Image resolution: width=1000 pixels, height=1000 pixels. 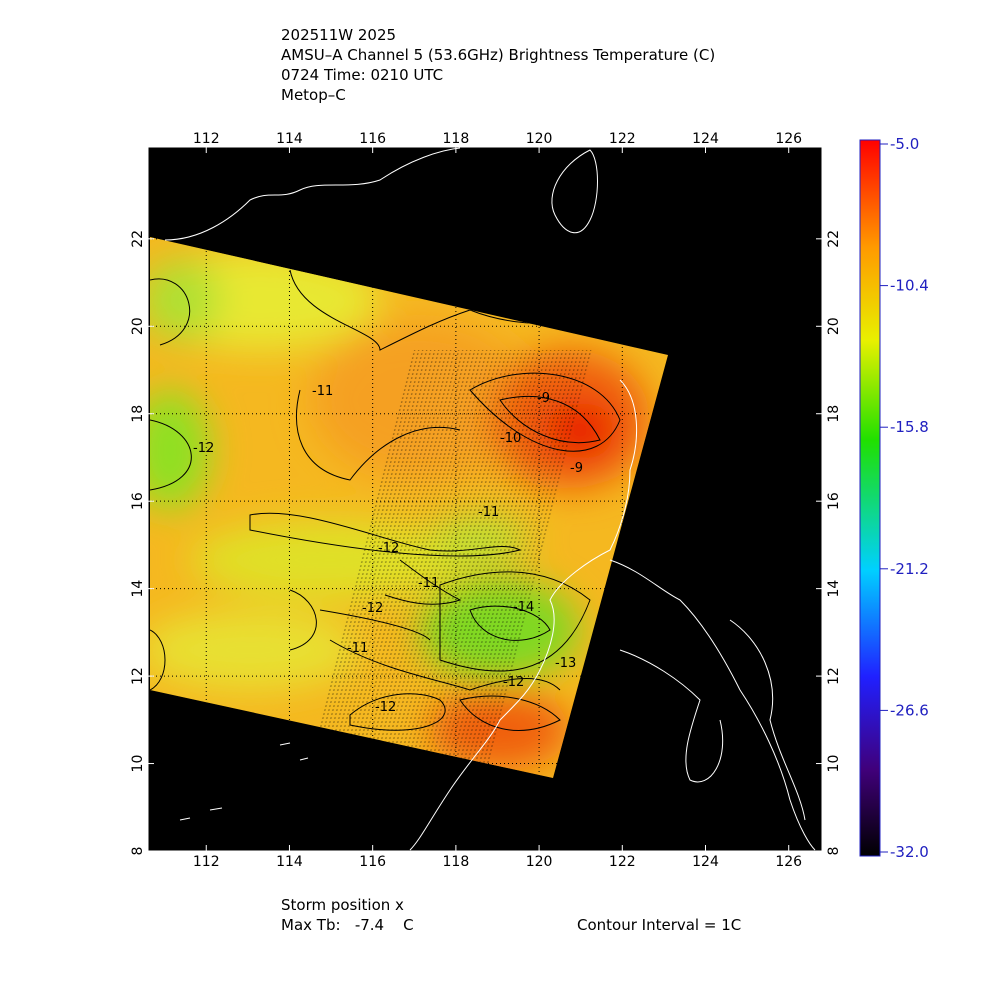 I want to click on colorbar-tick-label: -21.2, so click(x=909, y=569).